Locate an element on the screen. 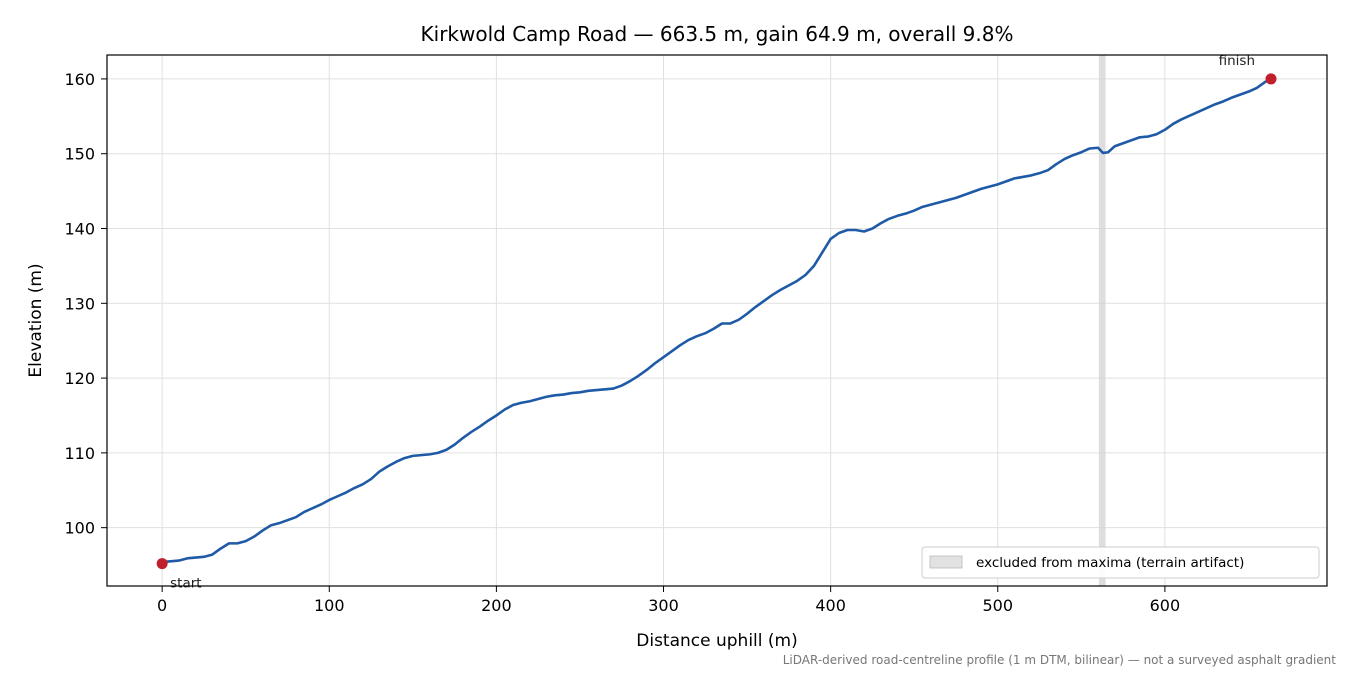 The width and height of the screenshot is (1350, 675). excluded-band-group is located at coordinates (1102, 320).